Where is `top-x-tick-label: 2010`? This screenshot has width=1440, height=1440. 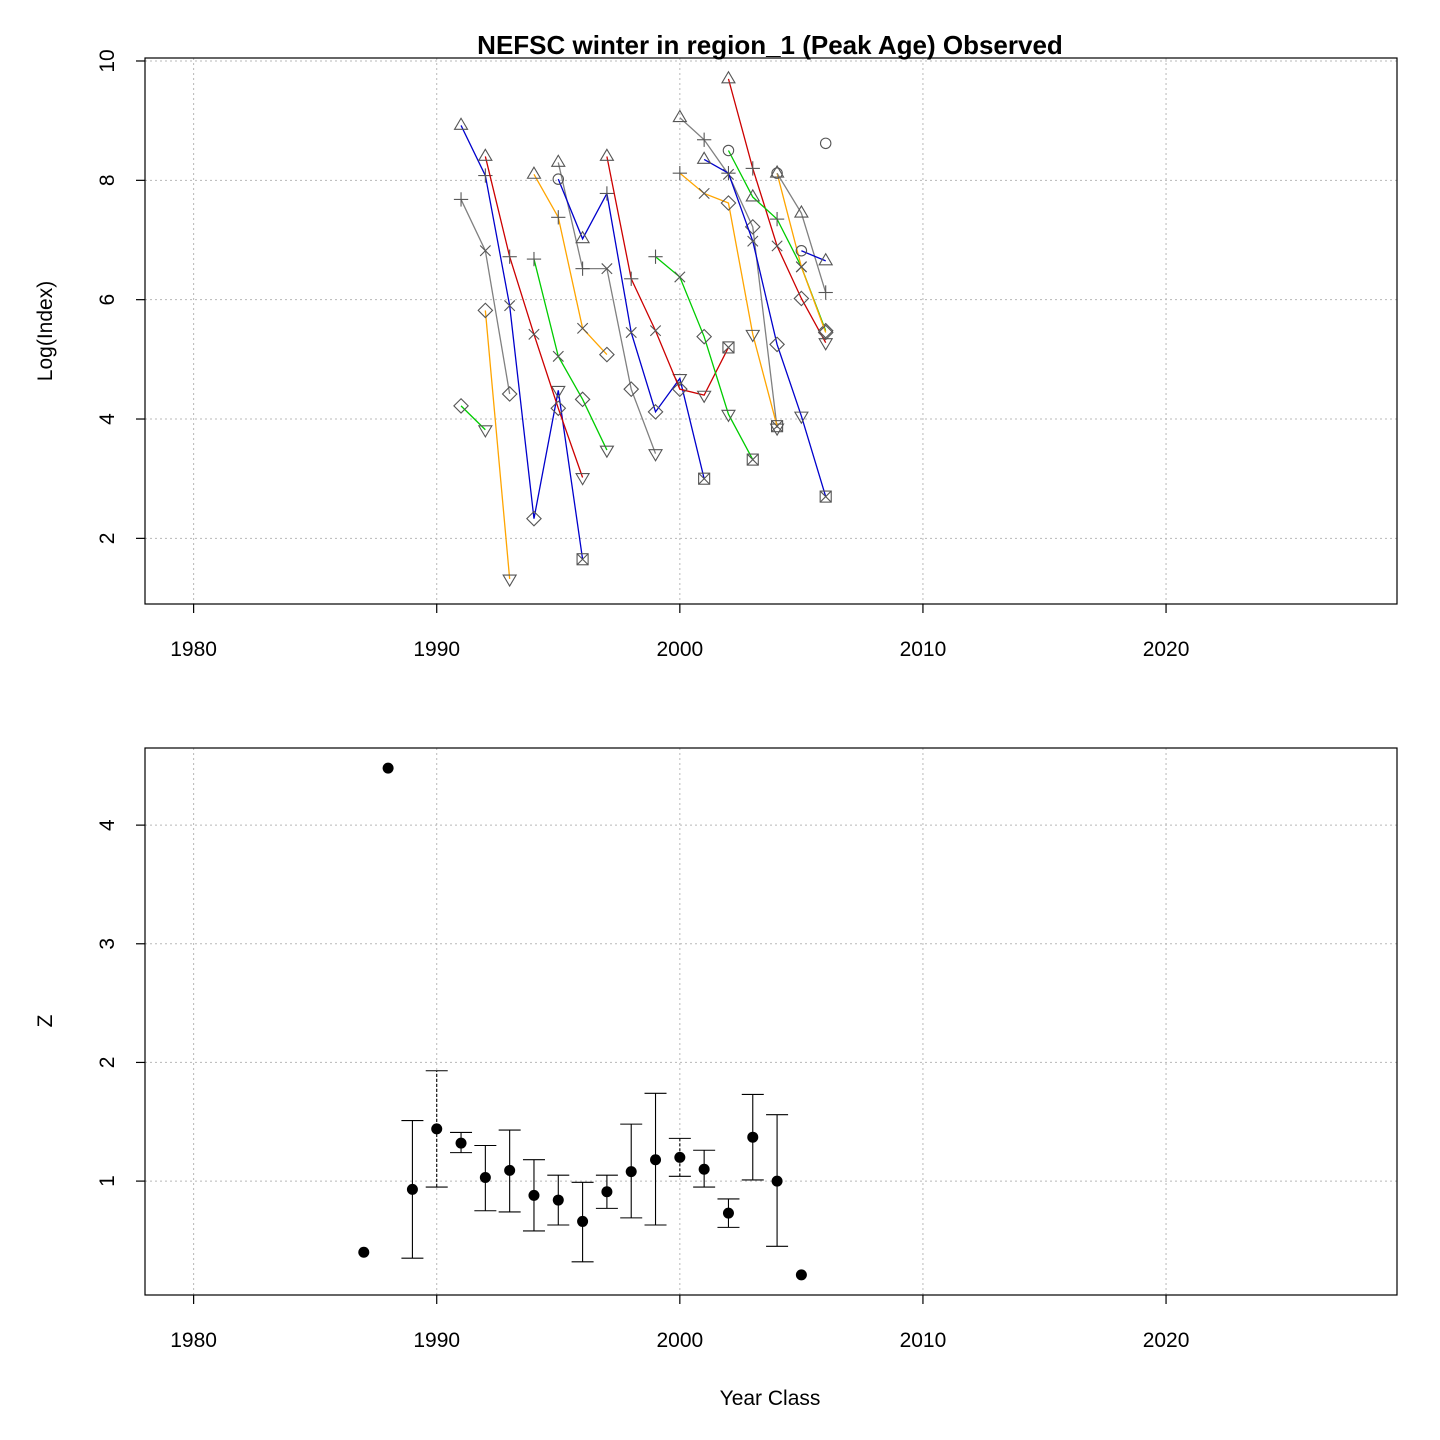
top-x-tick-label: 2010 is located at coordinates (923, 649).